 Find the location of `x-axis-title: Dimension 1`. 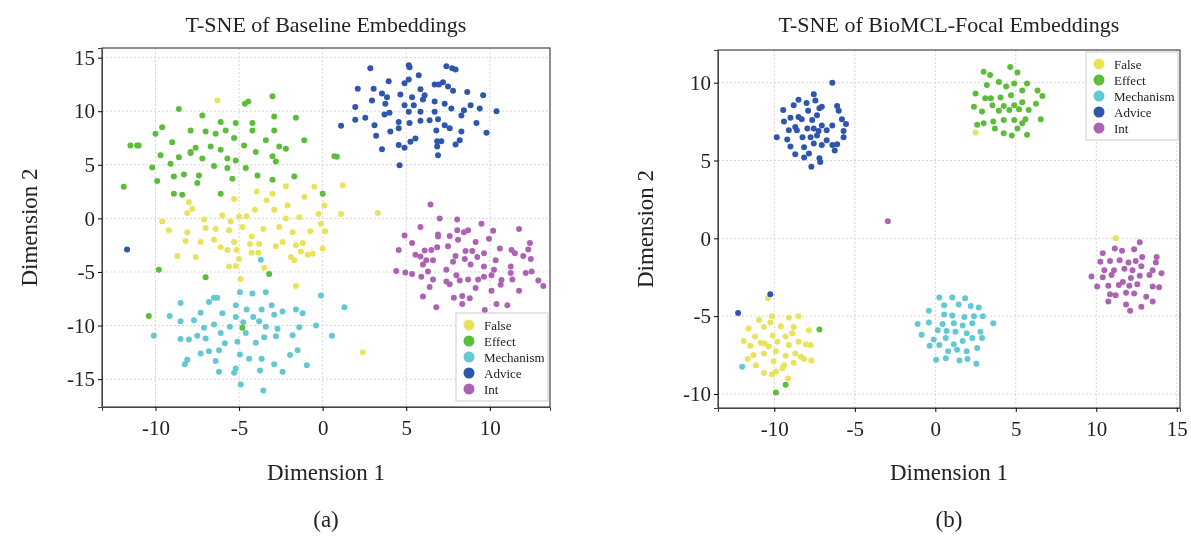

x-axis-title: Dimension 1 is located at coordinates (326, 472).